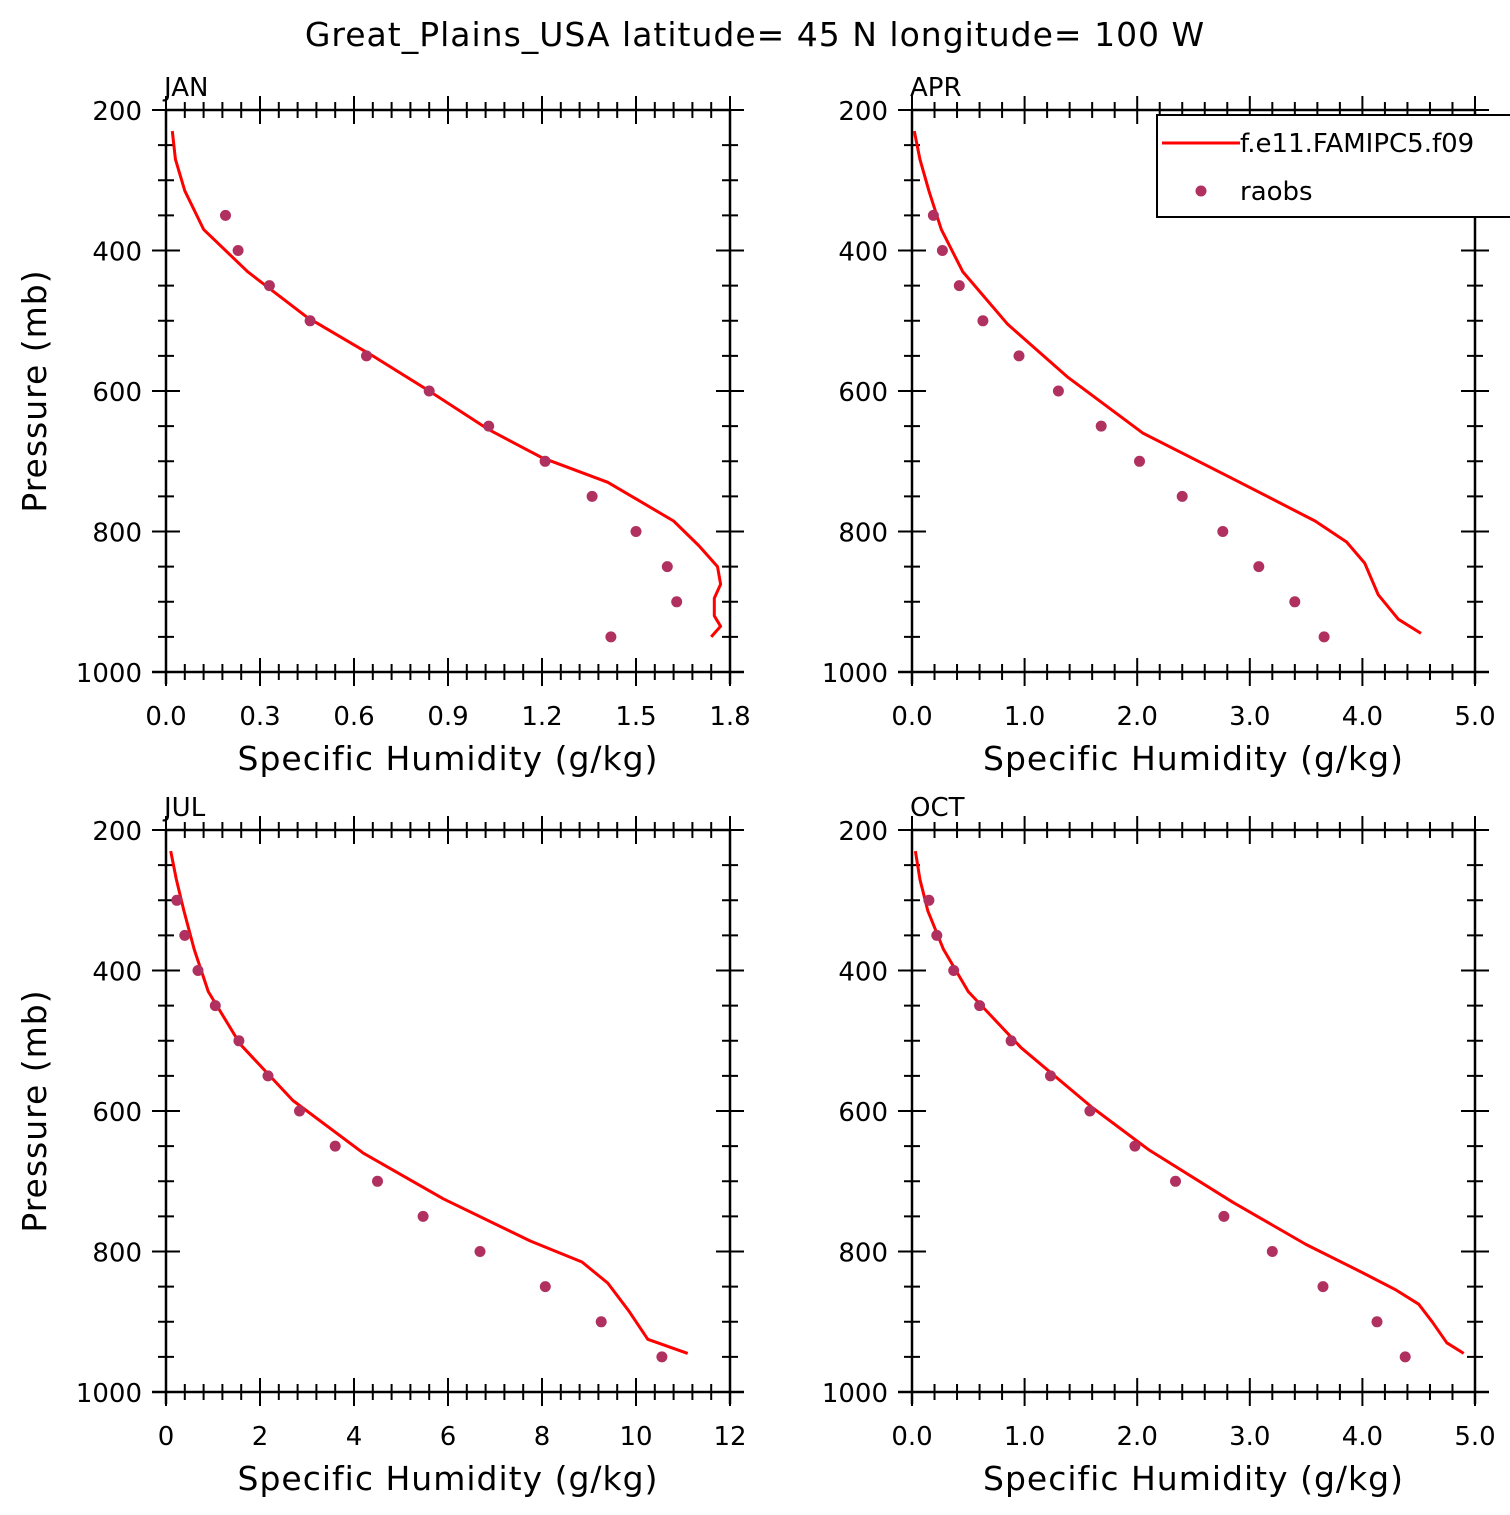 This screenshot has height=1515, width=1510. I want to click on legend-box, so click(1333, 166).